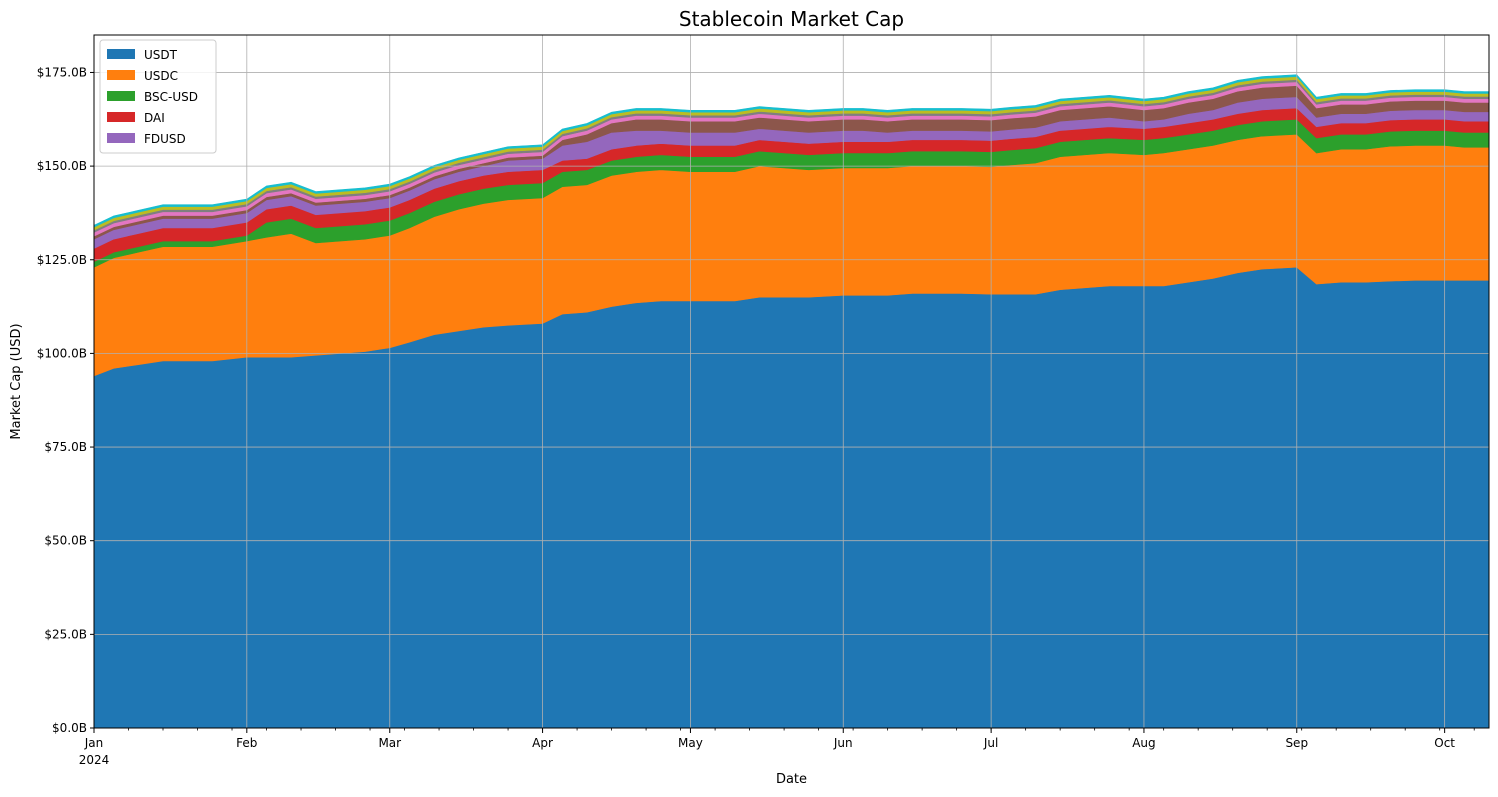  Describe the element at coordinates (65, 541) in the screenshot. I see `y-tick-label: $50.0B` at that location.